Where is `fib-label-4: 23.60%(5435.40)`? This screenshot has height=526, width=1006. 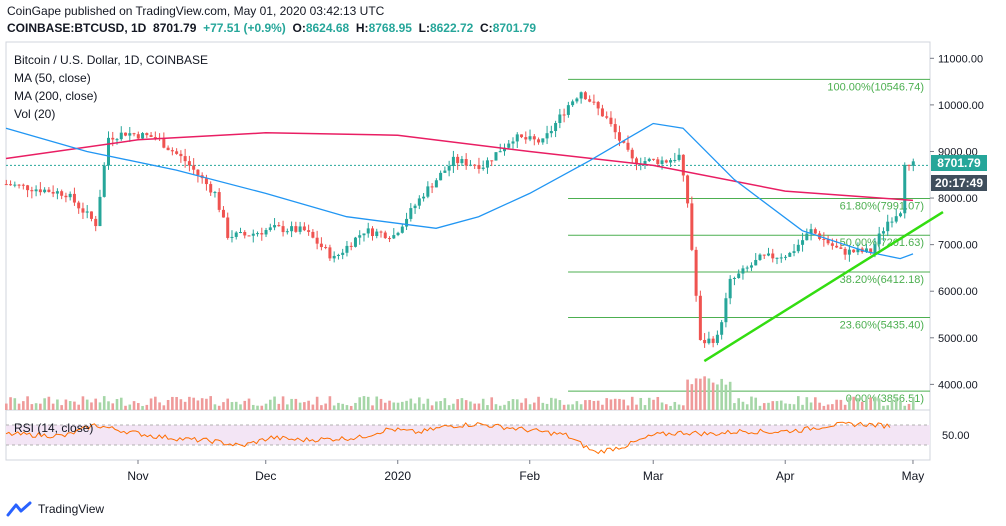 fib-label-4: 23.60%(5435.40) is located at coordinates (882, 326).